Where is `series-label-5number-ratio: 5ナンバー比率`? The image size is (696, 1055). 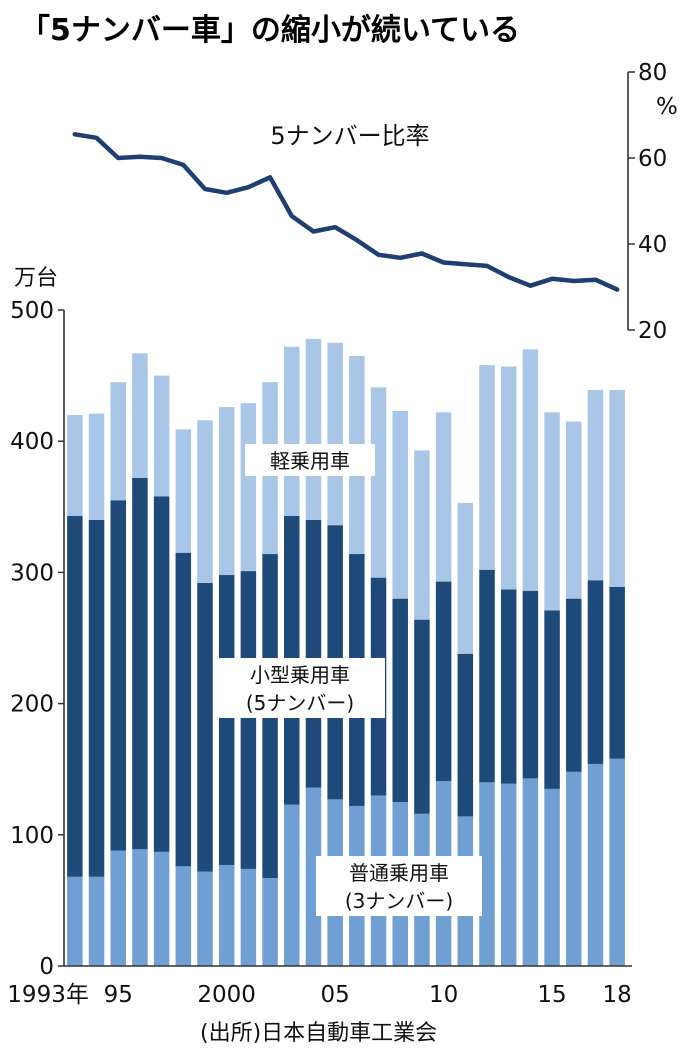
series-label-5number-ratio: 5ナンバー比率 is located at coordinates (349, 136).